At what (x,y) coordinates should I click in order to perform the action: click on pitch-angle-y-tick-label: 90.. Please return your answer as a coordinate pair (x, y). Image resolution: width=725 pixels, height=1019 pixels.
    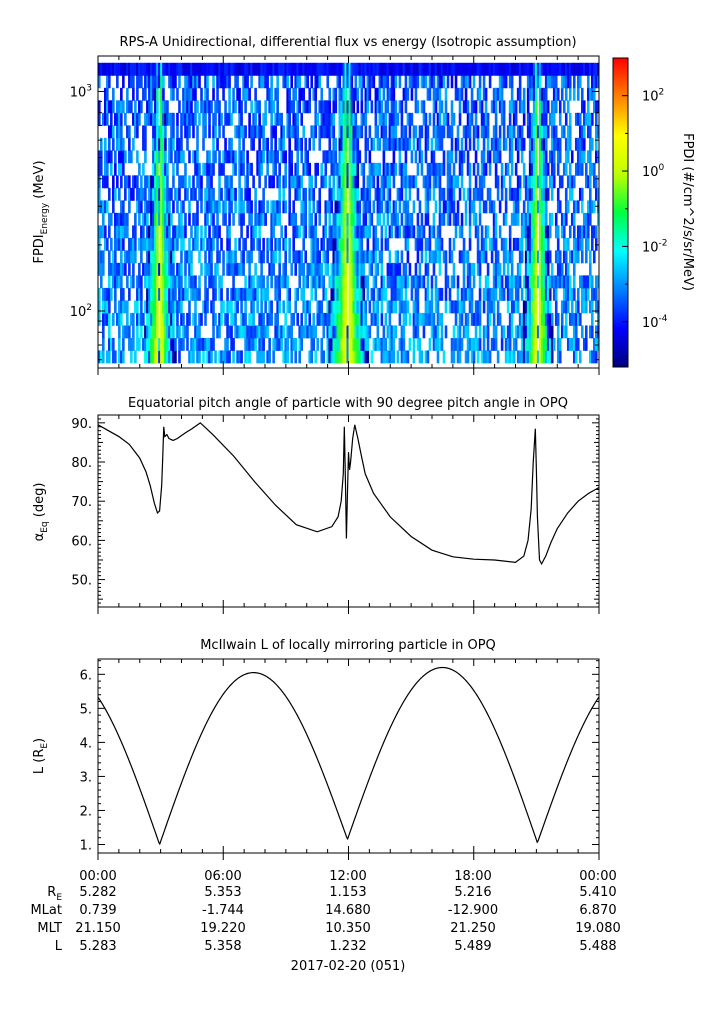
    Looking at the image, I should click on (81, 424).